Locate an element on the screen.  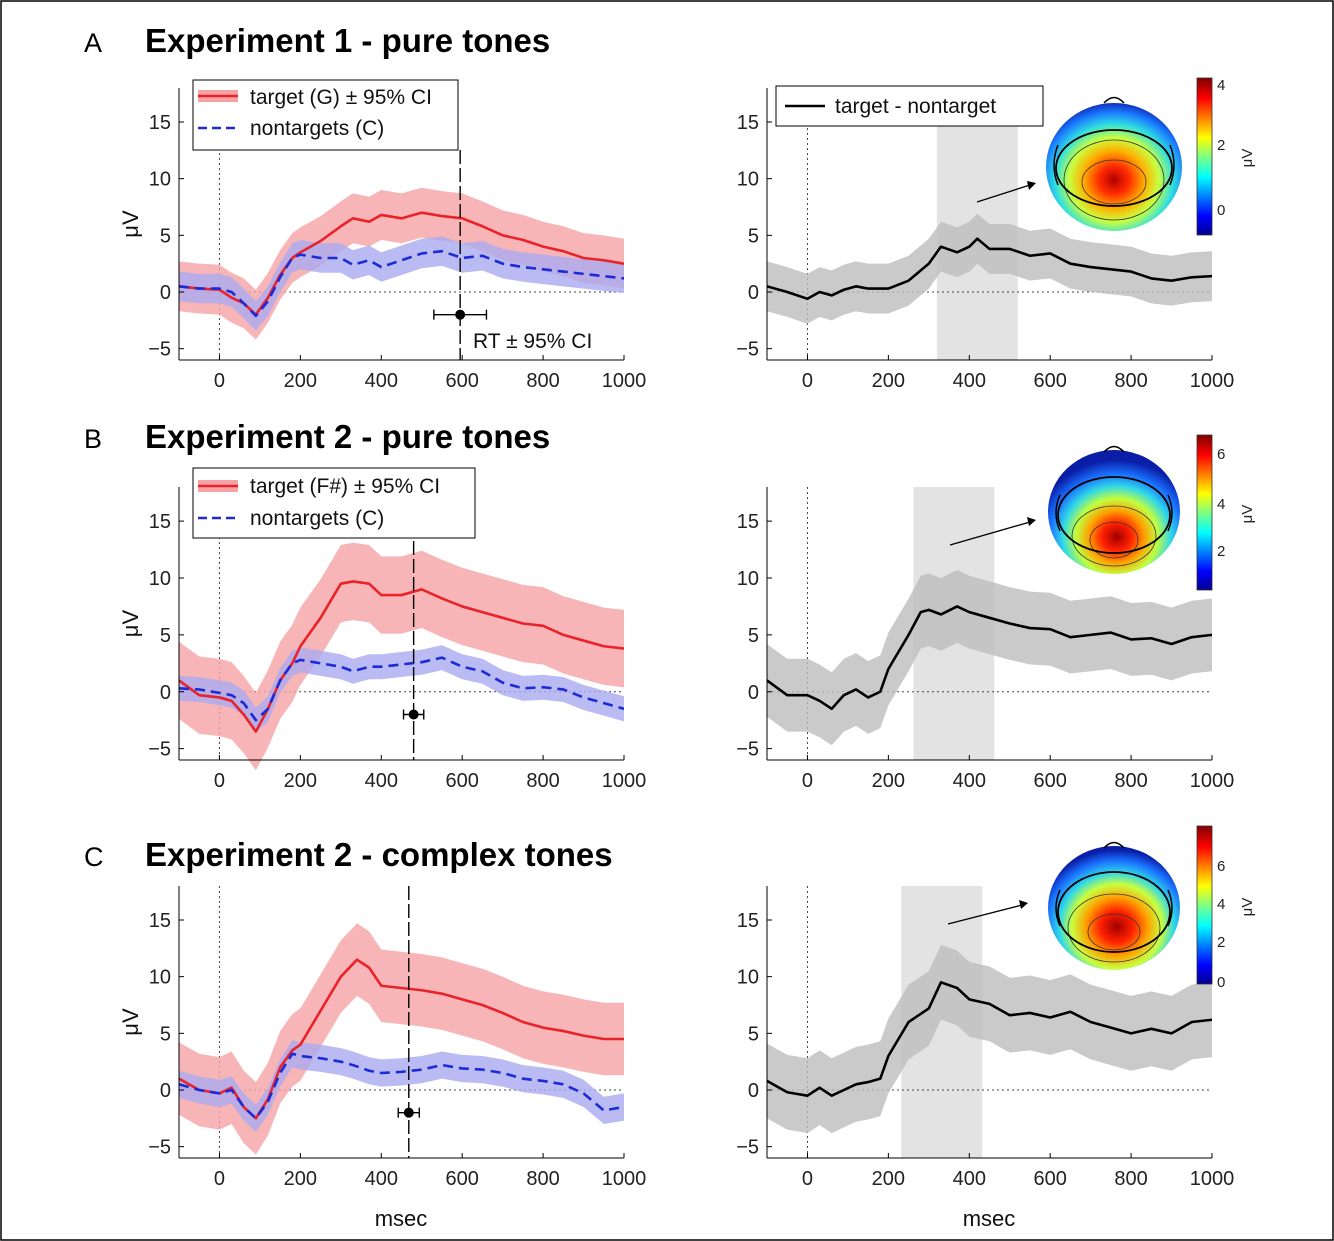
legend-panel-a-diff: target - nontarget is located at coordinates (909, 106).